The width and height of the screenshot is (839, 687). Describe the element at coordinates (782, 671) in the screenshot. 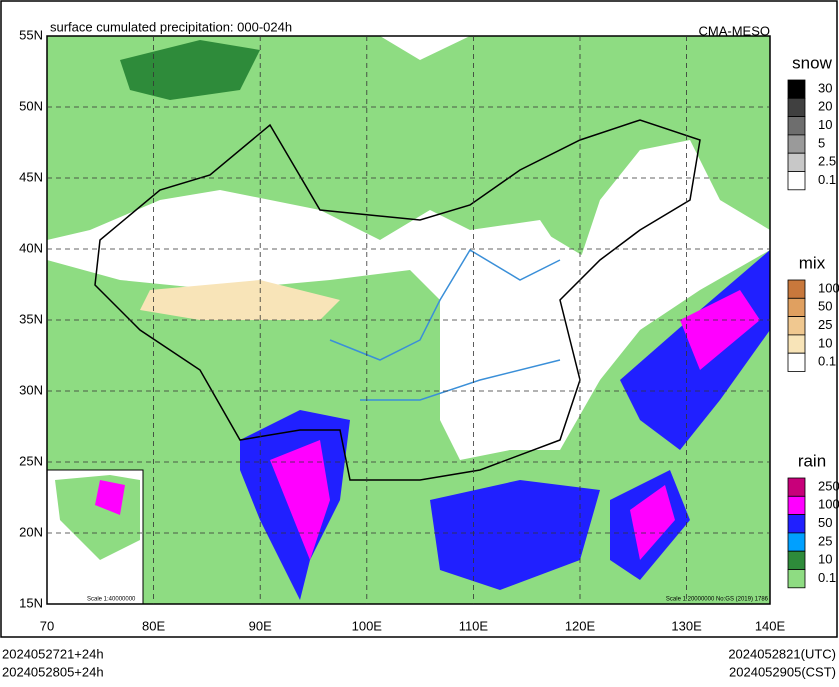

I see `footer-right: 2024052905(CST)` at that location.